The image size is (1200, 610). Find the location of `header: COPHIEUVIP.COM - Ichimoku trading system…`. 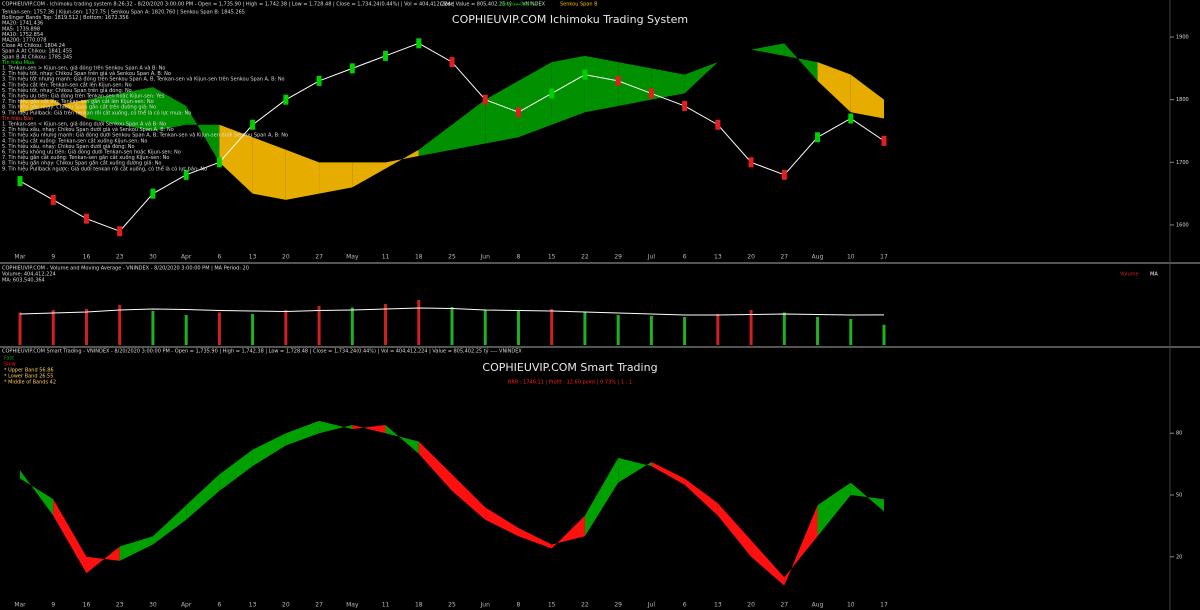

header: COPHIEUVIP.COM - Ichimoku trading system… is located at coordinates (274, 4).